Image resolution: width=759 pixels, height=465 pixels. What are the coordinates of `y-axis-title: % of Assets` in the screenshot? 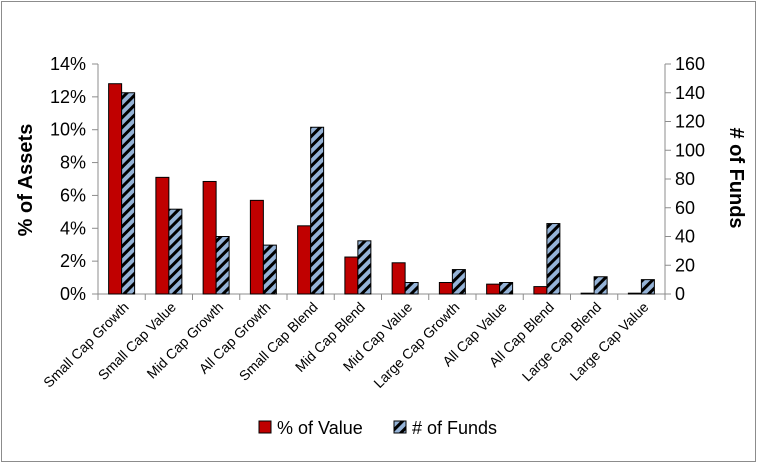 It's located at (26, 180).